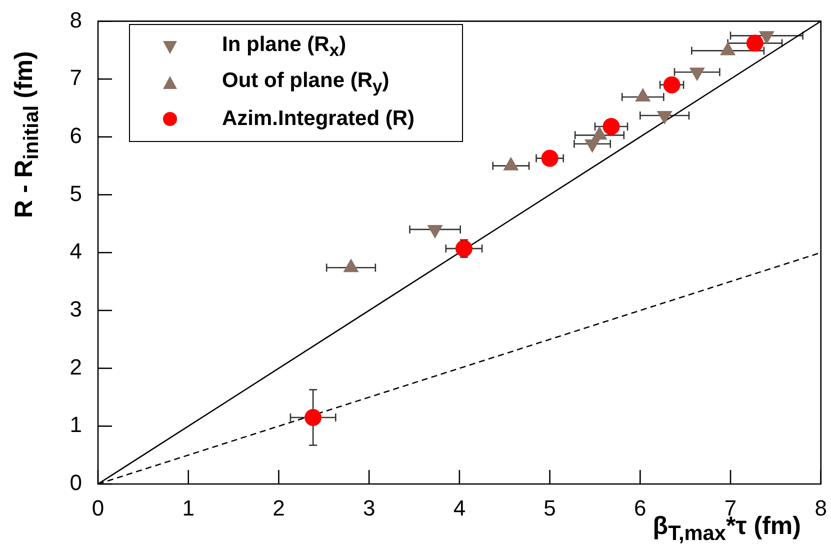 The height and width of the screenshot is (552, 831). I want to click on x-tick-label: 4, so click(459, 507).